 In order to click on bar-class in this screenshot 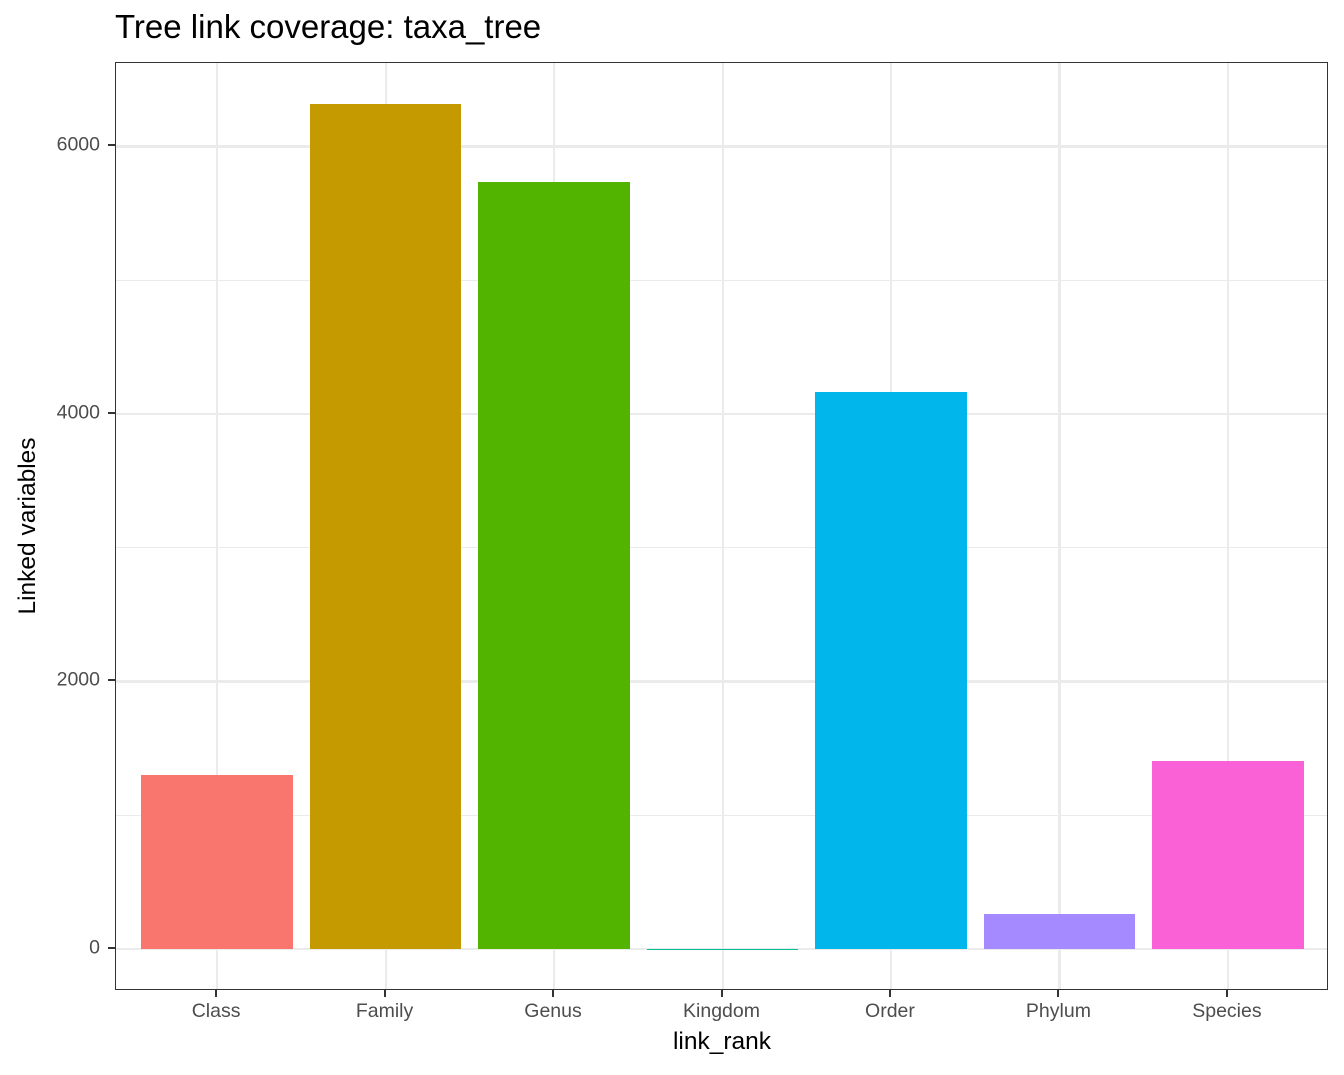, I will do `click(217, 862)`.